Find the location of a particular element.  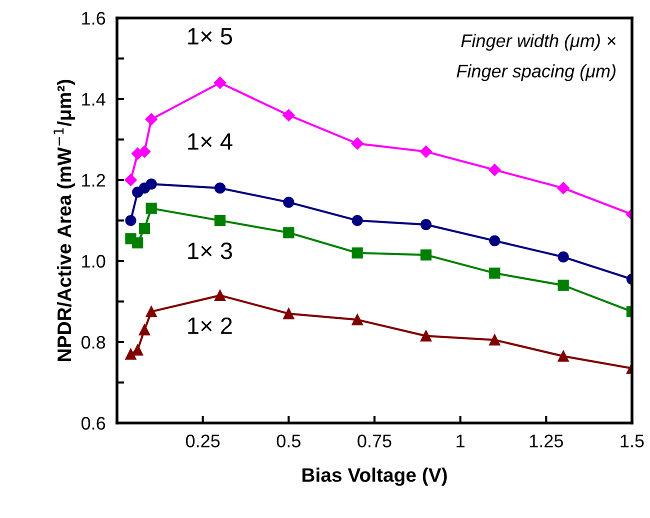

series-label: 1× 2 is located at coordinates (210, 325).